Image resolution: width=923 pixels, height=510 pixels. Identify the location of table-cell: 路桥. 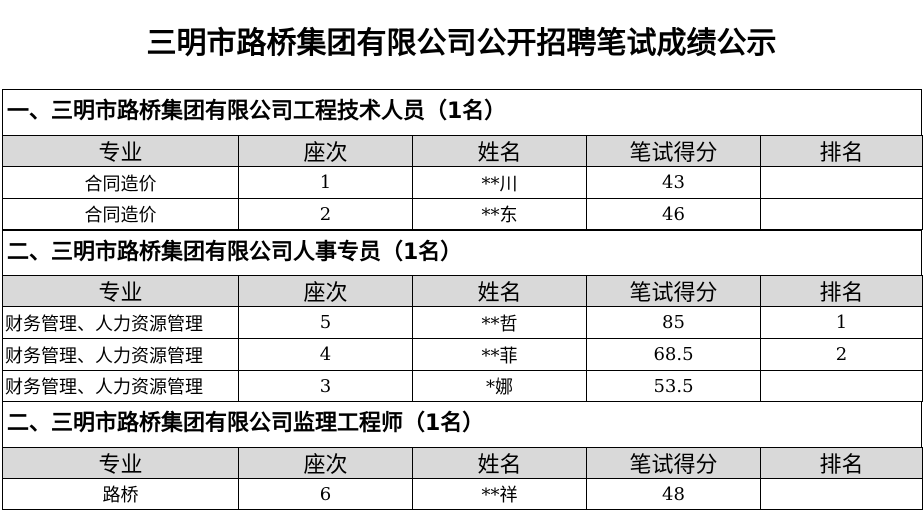
(120, 494).